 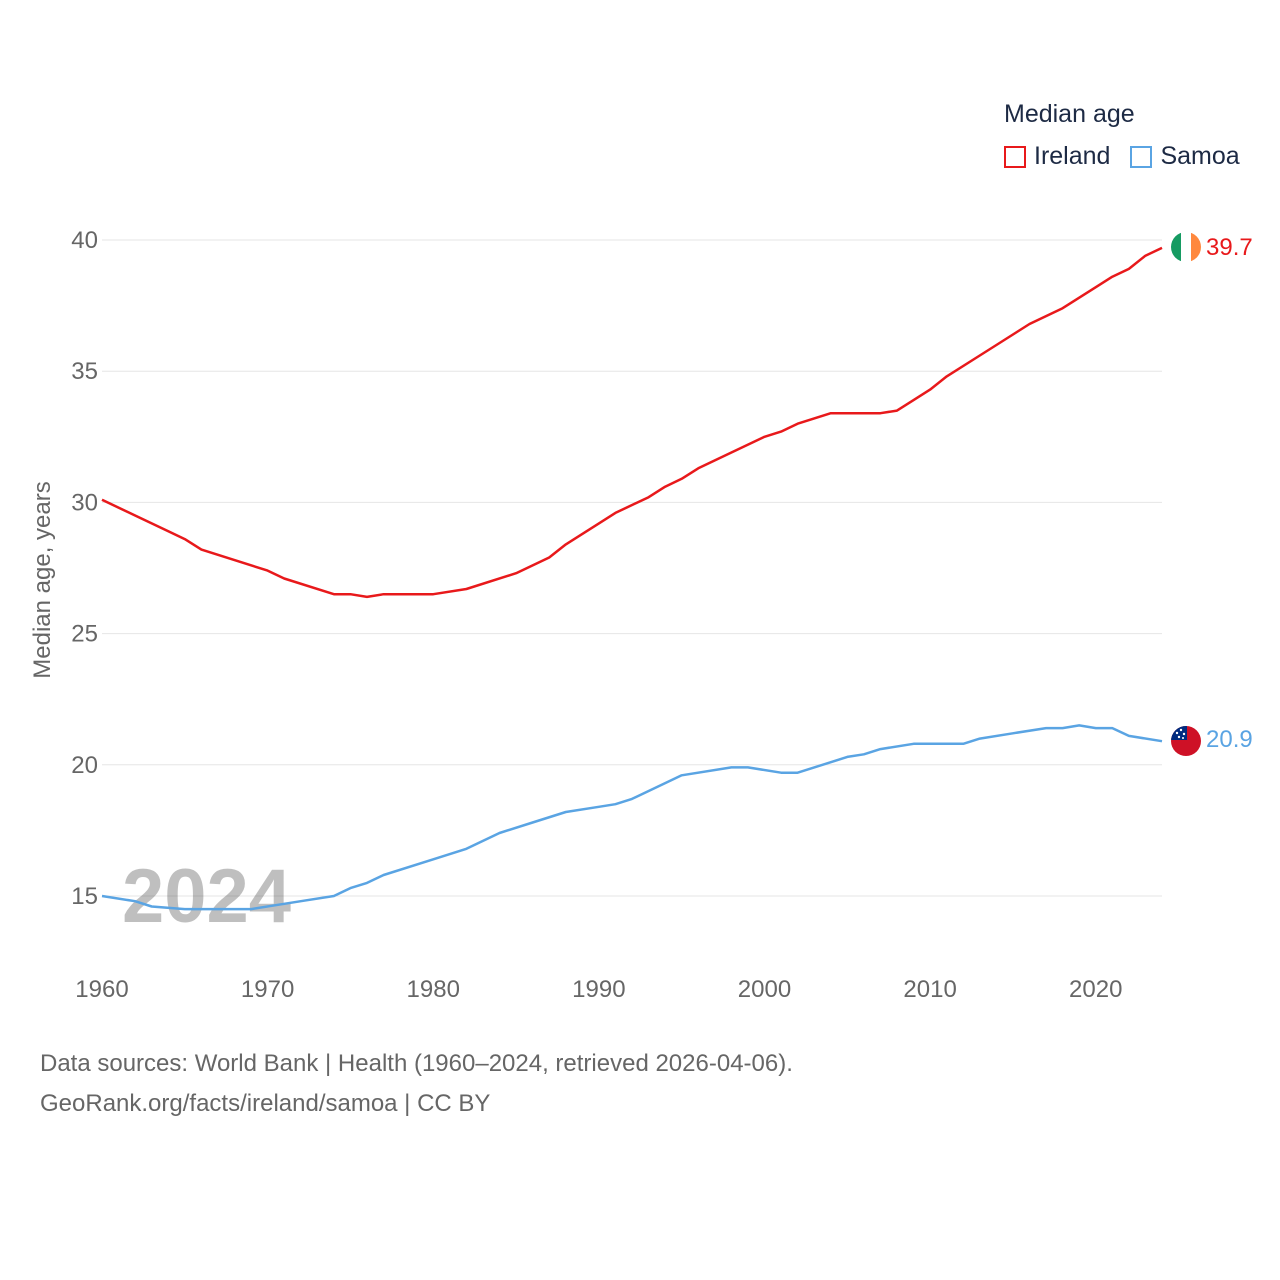 I want to click on legend-item-samoa: Samoa, so click(x=1185, y=156).